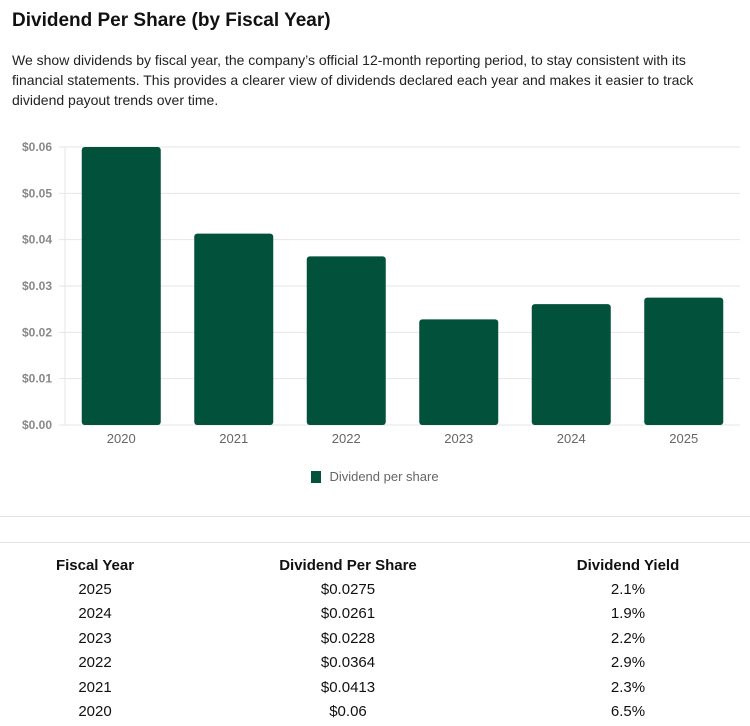  Describe the element at coordinates (628, 614) in the screenshot. I see `cell-yield: 1.9%` at that location.